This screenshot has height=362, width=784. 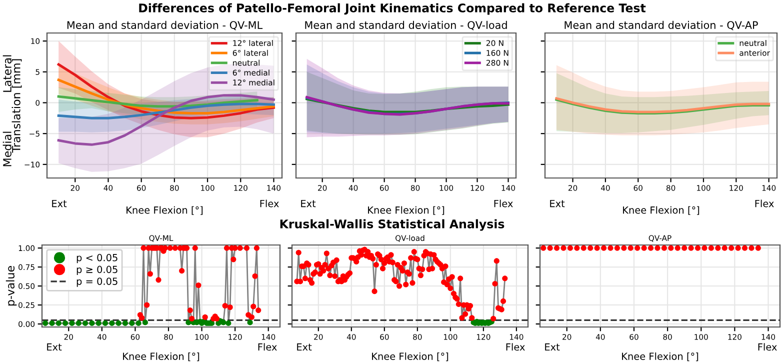 I want to click on y-axis-title: Translation [mm], so click(x=17, y=106).